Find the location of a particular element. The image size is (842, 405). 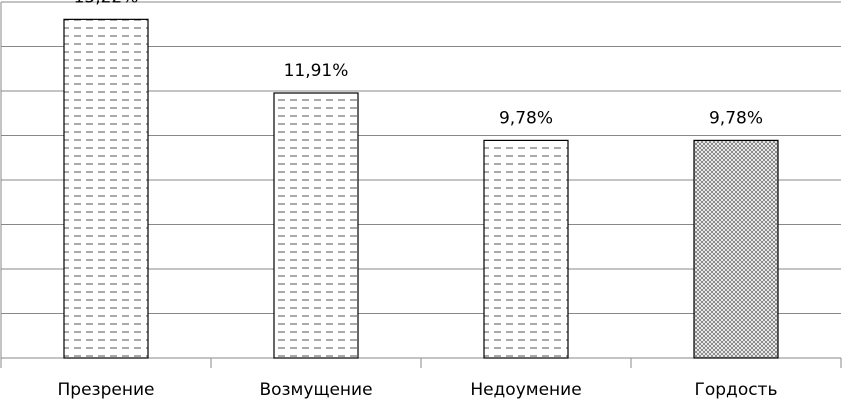

value-label: 15,22% is located at coordinates (106, 3).